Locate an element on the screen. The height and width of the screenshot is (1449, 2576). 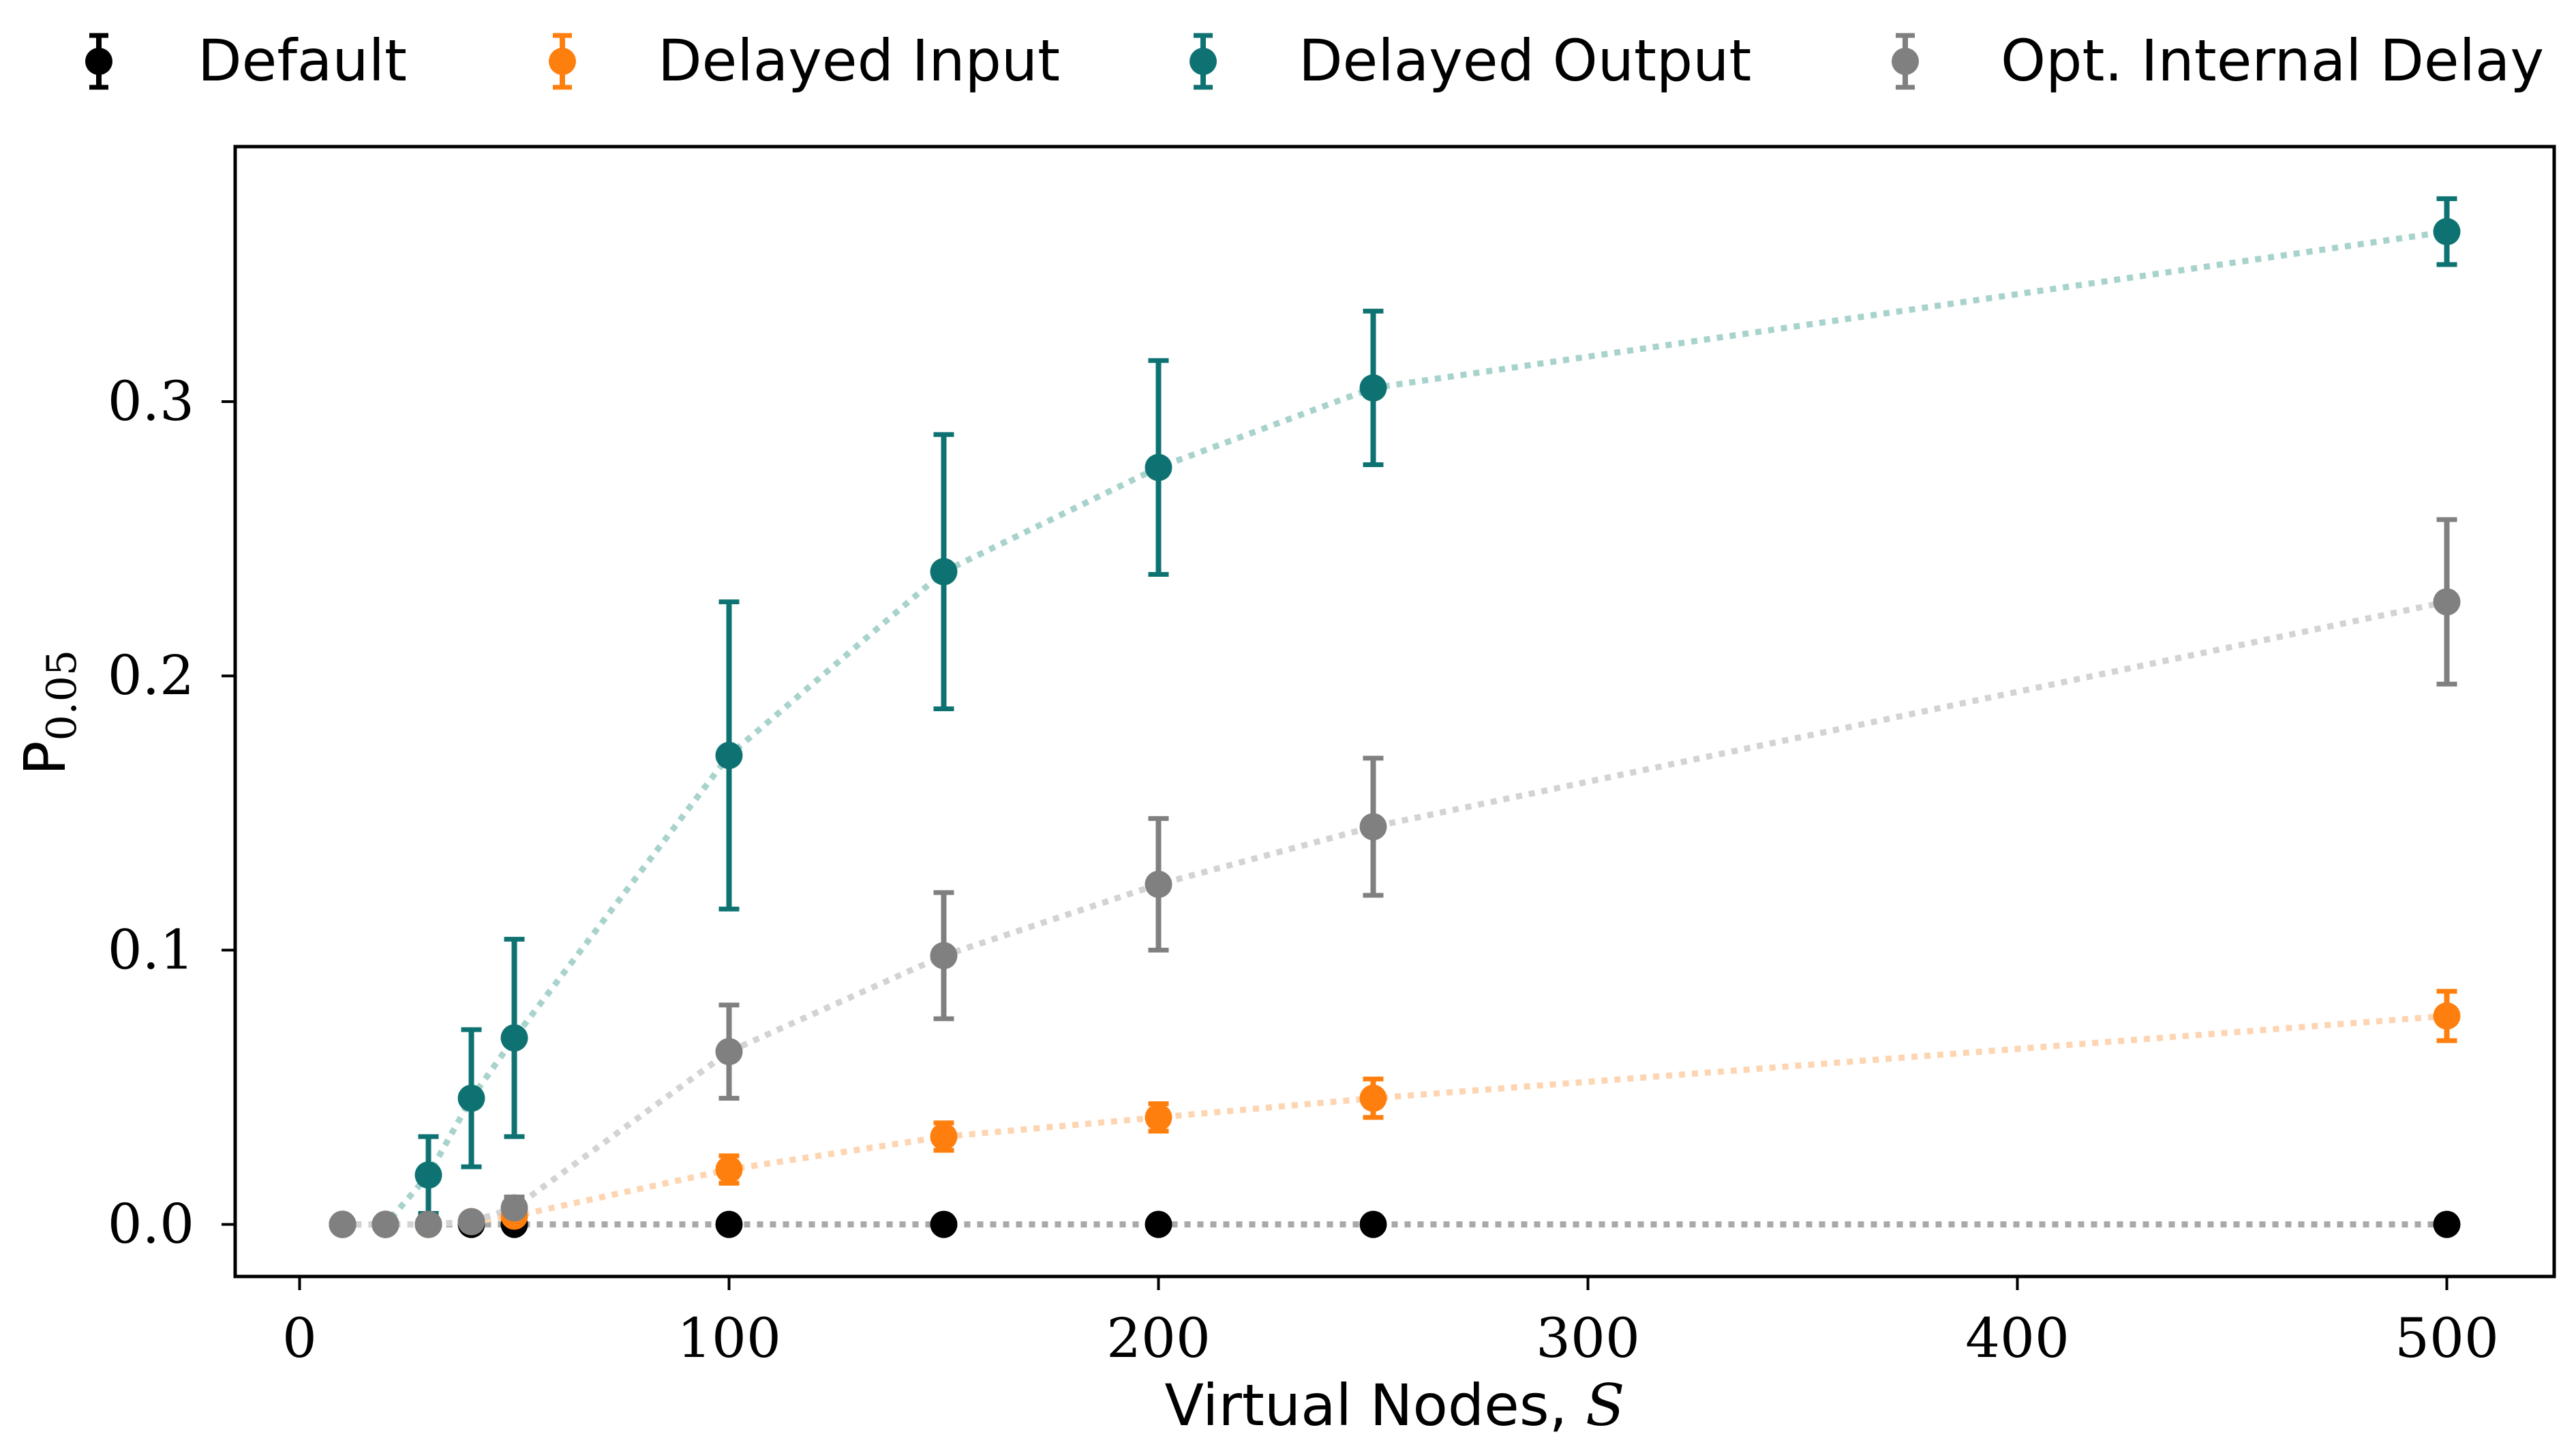
legend-label-default: Default is located at coordinates (303, 60).